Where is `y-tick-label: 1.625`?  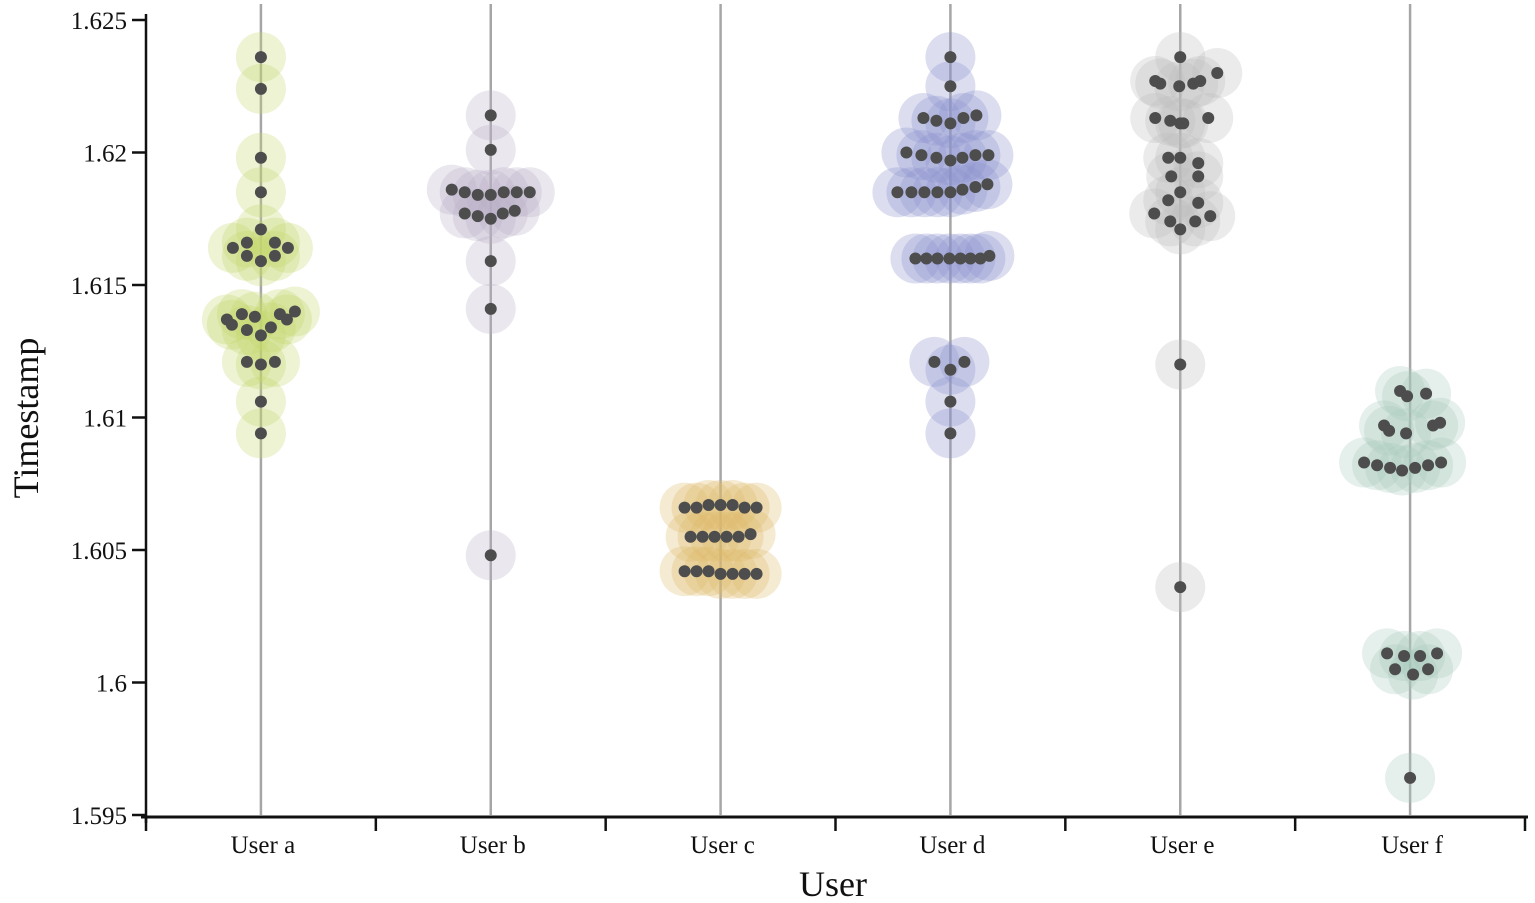
y-tick-label: 1.625 is located at coordinates (99, 21).